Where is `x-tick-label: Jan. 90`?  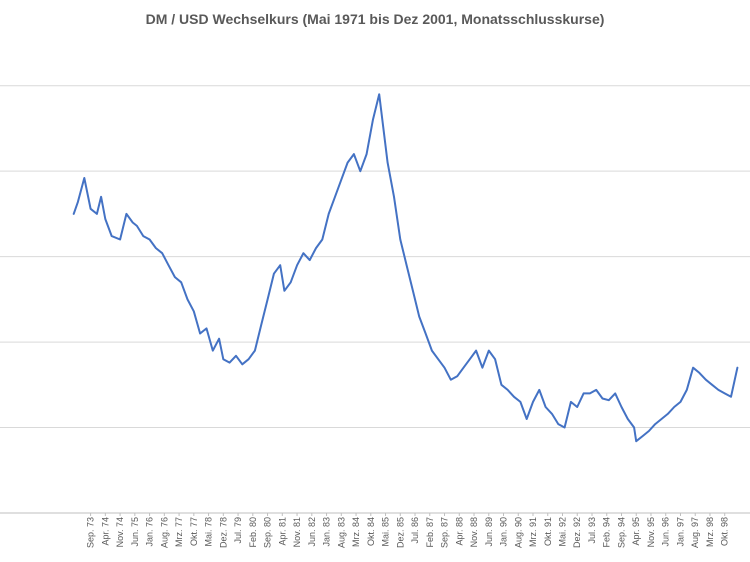 x-tick-label: Jan. 90 is located at coordinates (504, 532).